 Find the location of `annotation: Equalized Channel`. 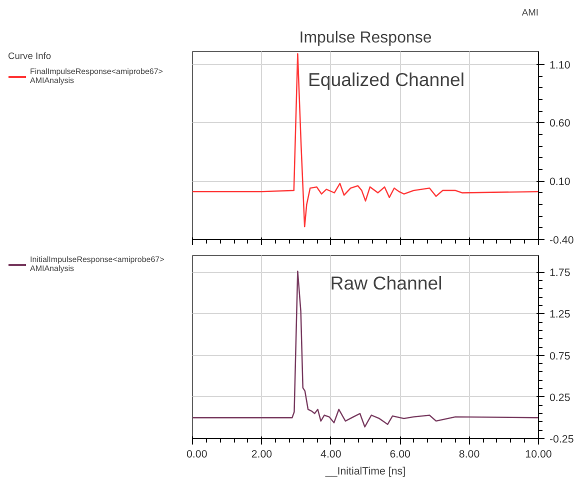

annotation: Equalized Channel is located at coordinates (386, 79).